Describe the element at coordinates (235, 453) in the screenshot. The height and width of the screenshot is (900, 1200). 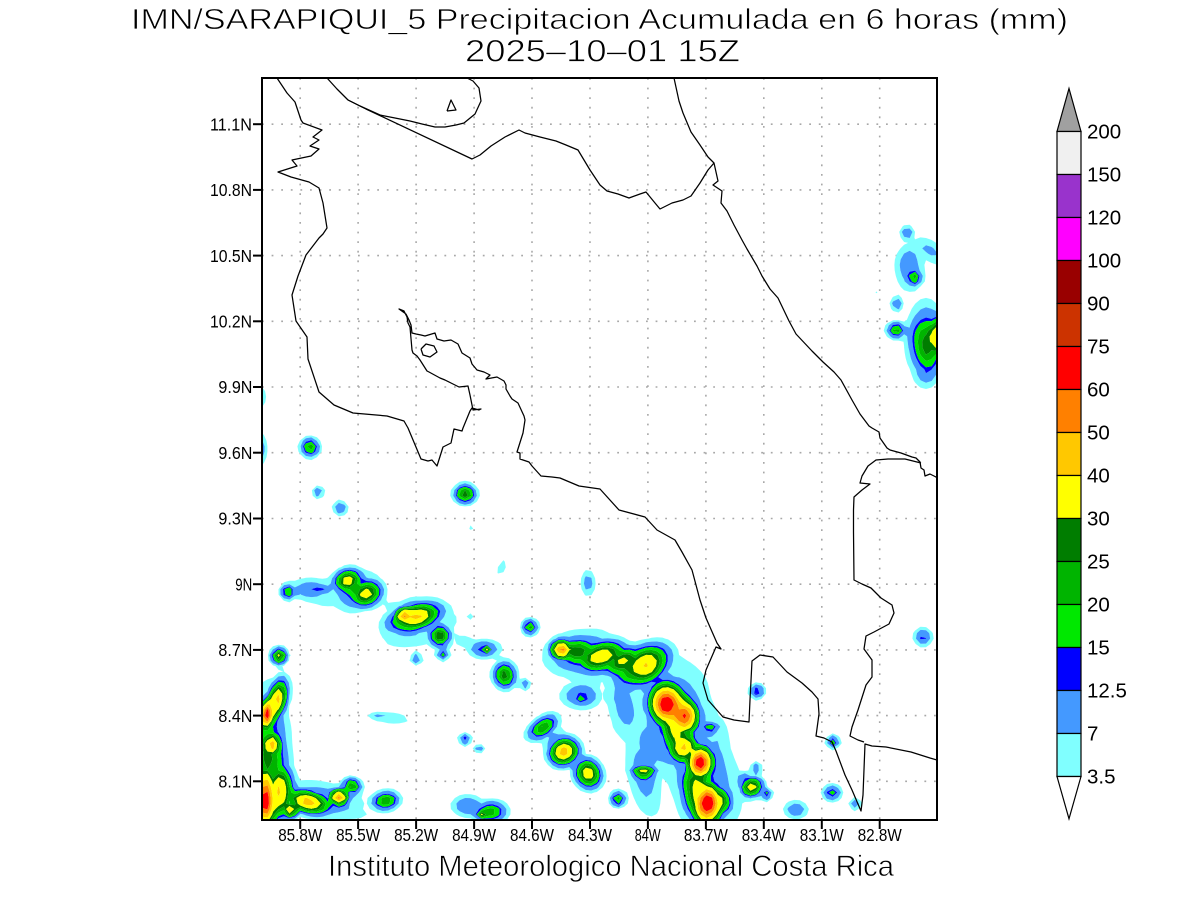
I see `svg-text: 9.6N` at that location.